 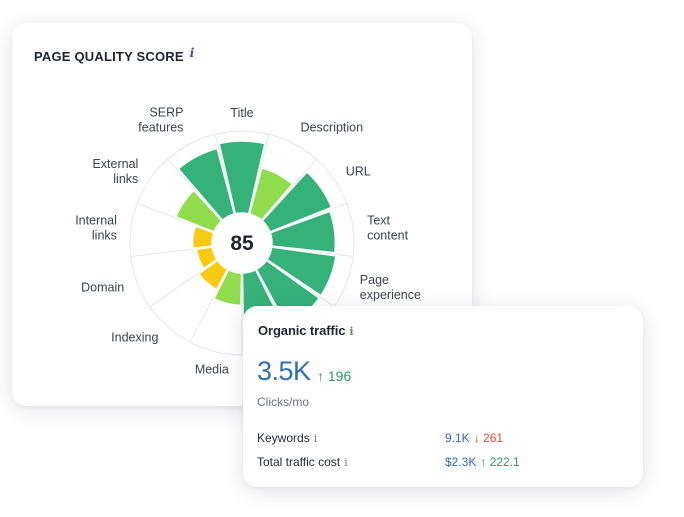 I want to click on keywords-value-row: 9.1K ↓ 261, so click(x=474, y=438).